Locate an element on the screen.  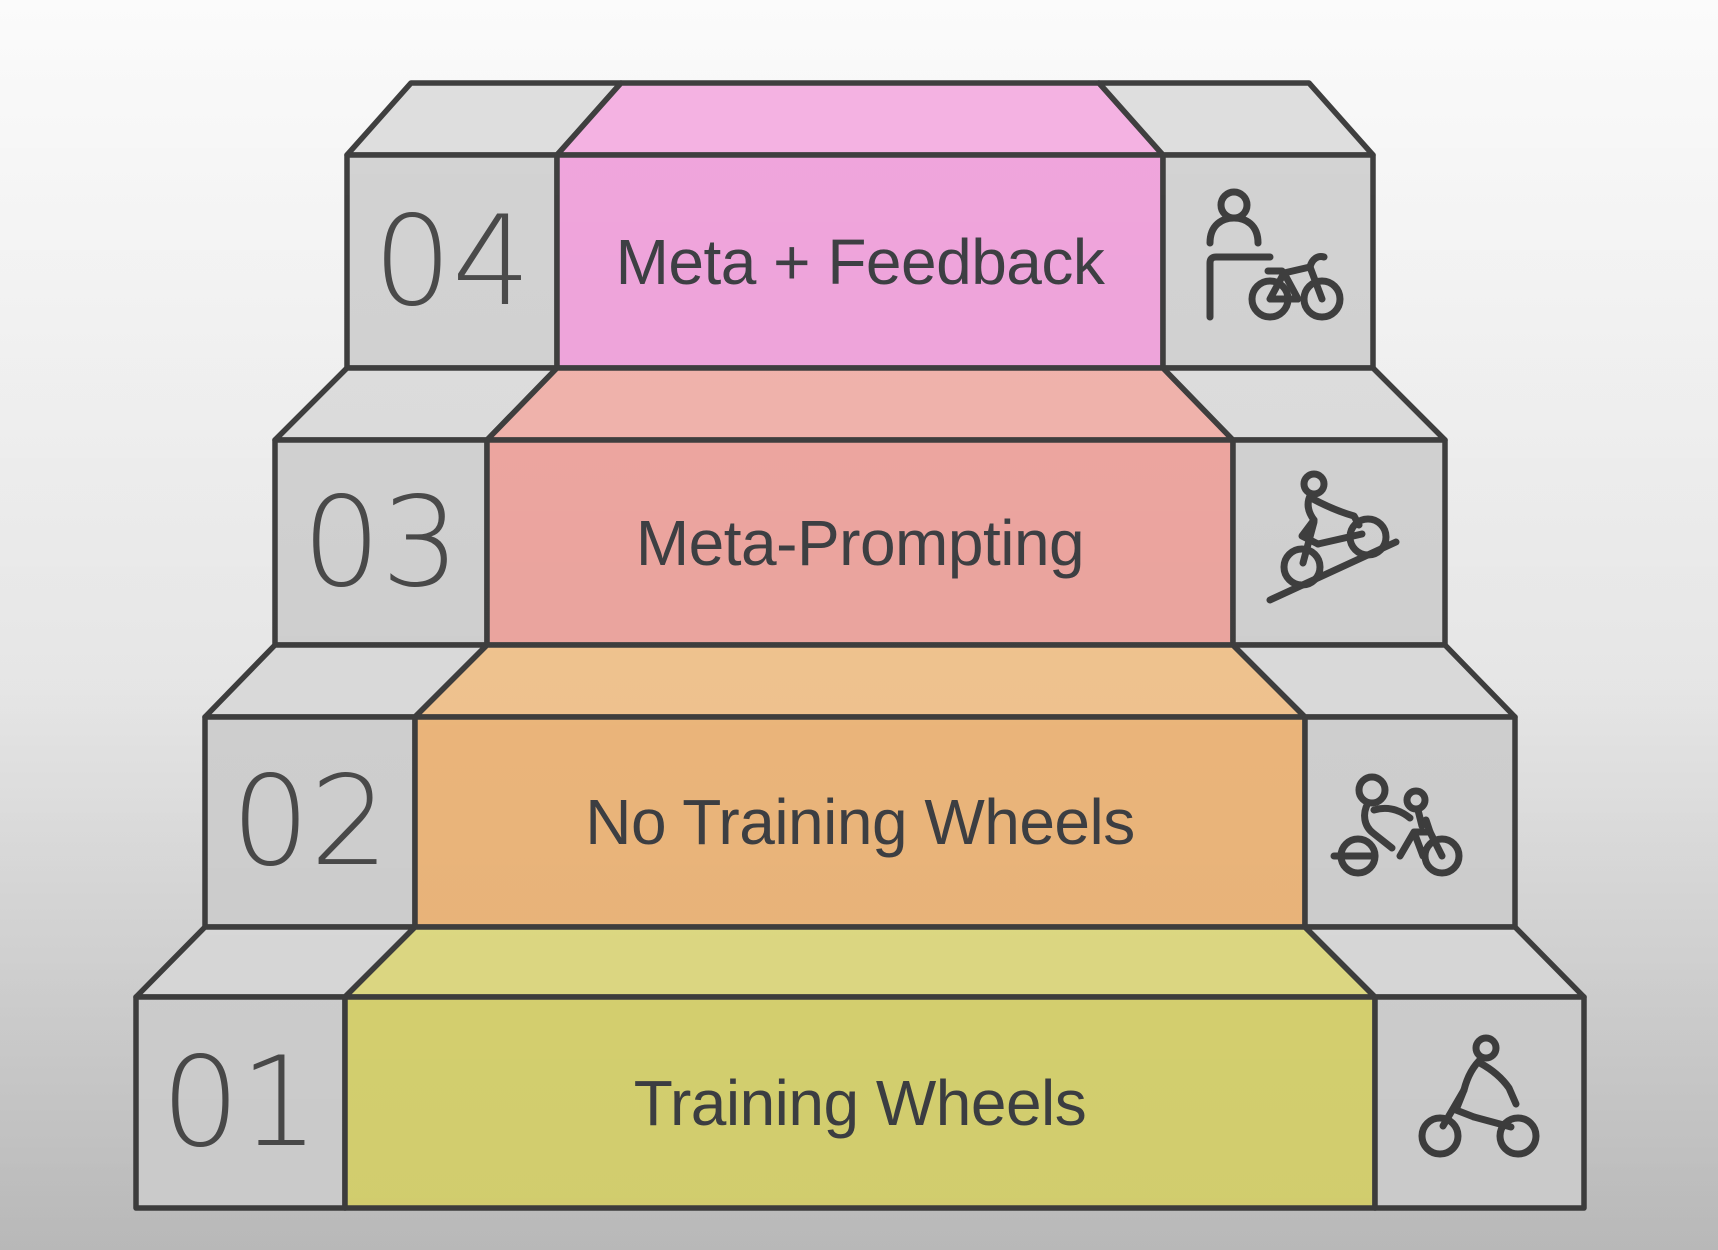
step-02-number: 02 is located at coordinates (310, 822).